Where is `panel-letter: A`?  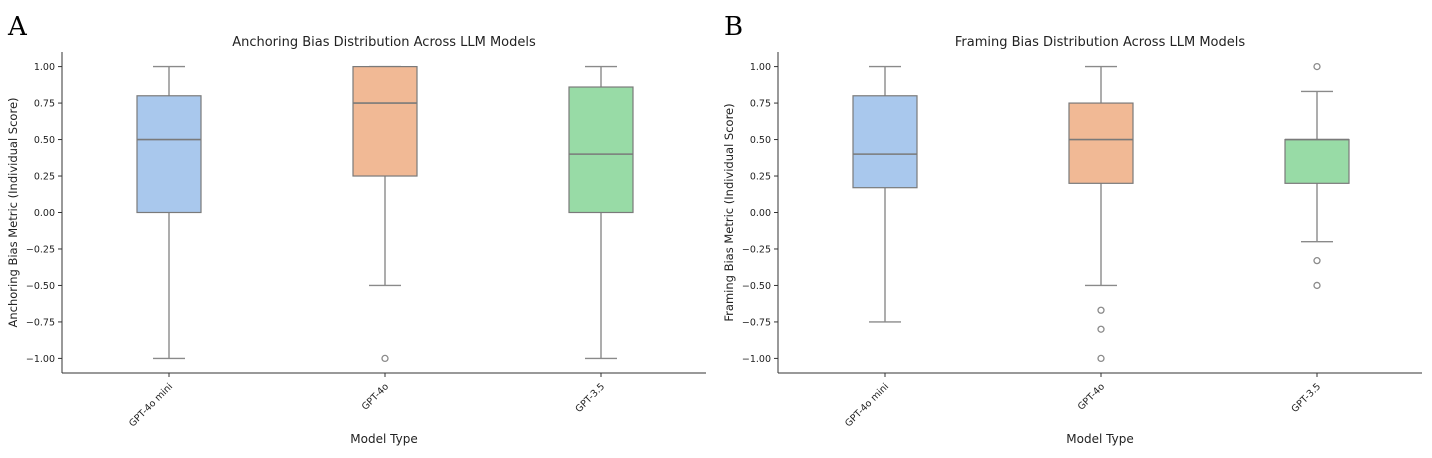 panel-letter: A is located at coordinates (17, 27).